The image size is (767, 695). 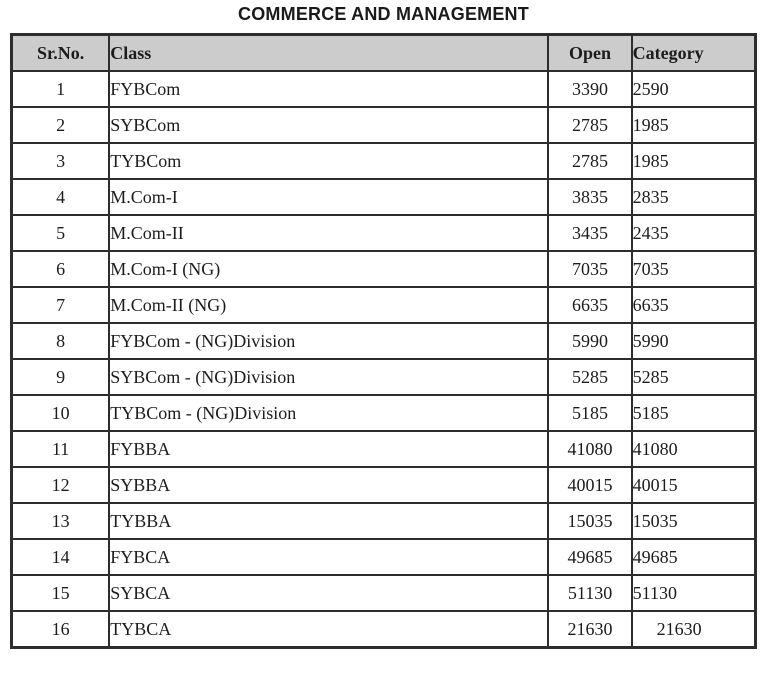 What do you see at coordinates (329, 629) in the screenshot?
I see `cell-class: TYBCA` at bounding box center [329, 629].